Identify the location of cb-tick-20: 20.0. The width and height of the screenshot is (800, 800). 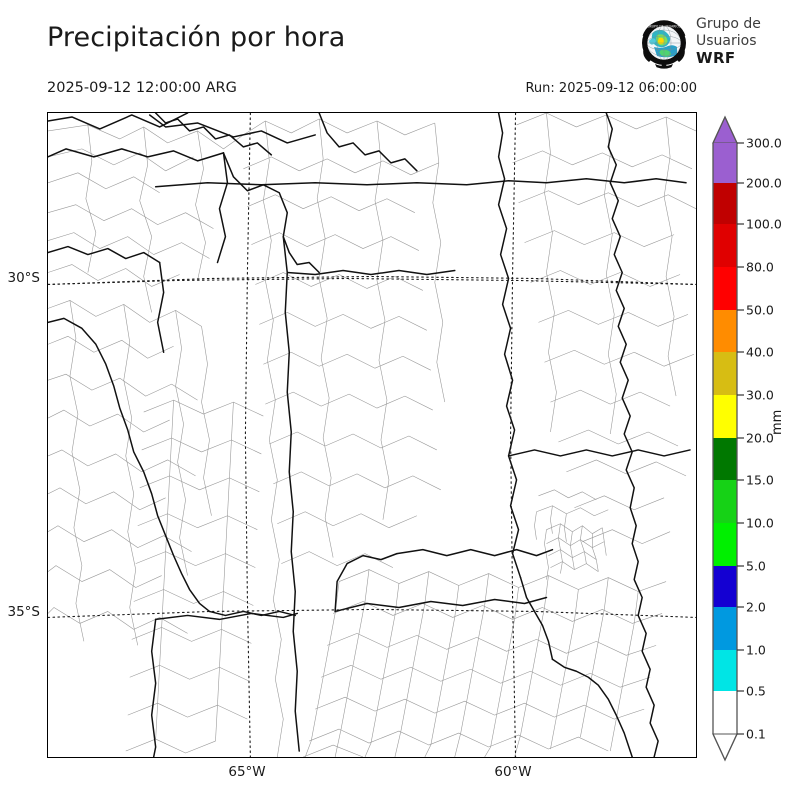
(760, 438).